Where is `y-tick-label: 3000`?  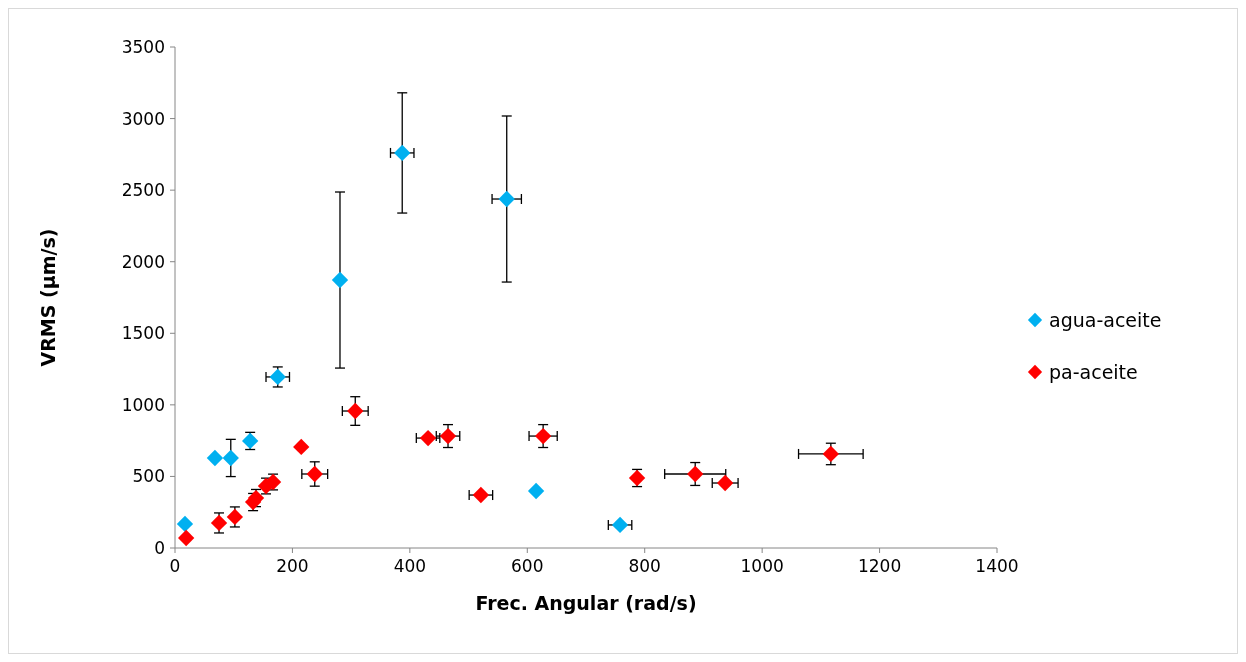
y-tick-label: 3000 is located at coordinates (143, 118).